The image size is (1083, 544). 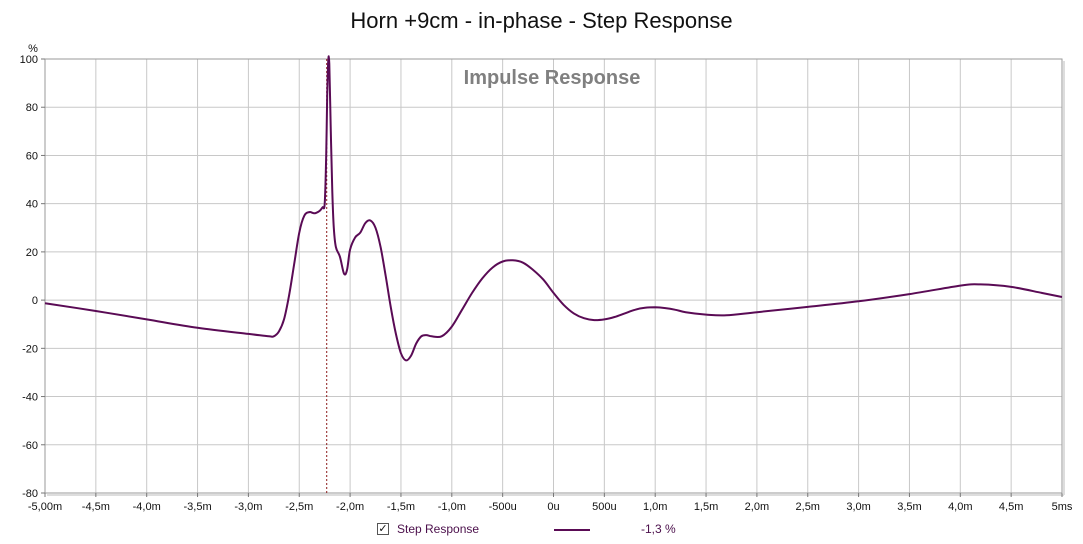 I want to click on y-unit-label: %, so click(x=33, y=49).